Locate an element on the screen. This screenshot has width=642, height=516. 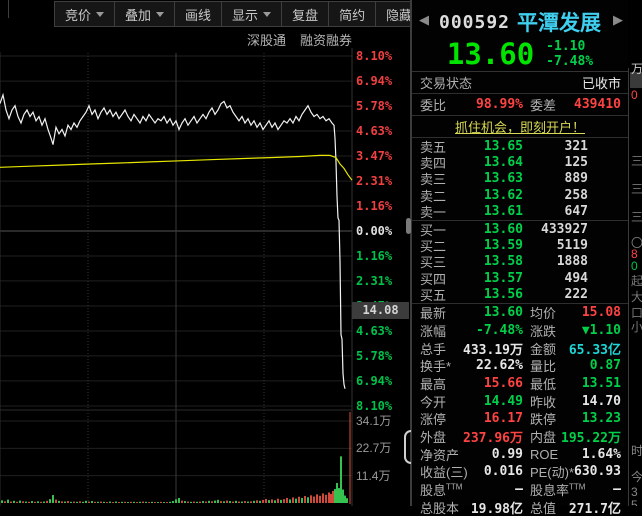
edge-glyph-fragment: 小 is located at coordinates (636, 327).